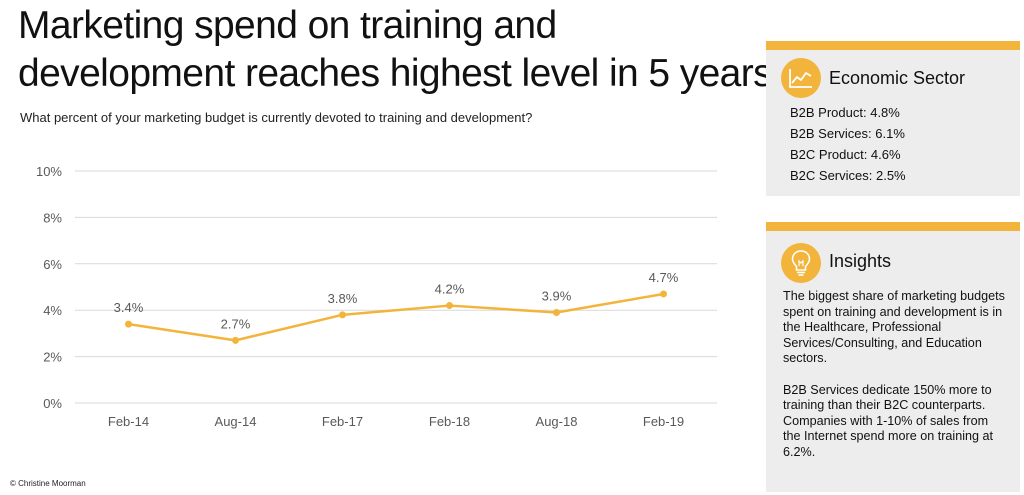 This screenshot has width=1024, height=495. Describe the element at coordinates (52, 403) in the screenshot. I see `y-tick-label: 0%` at that location.